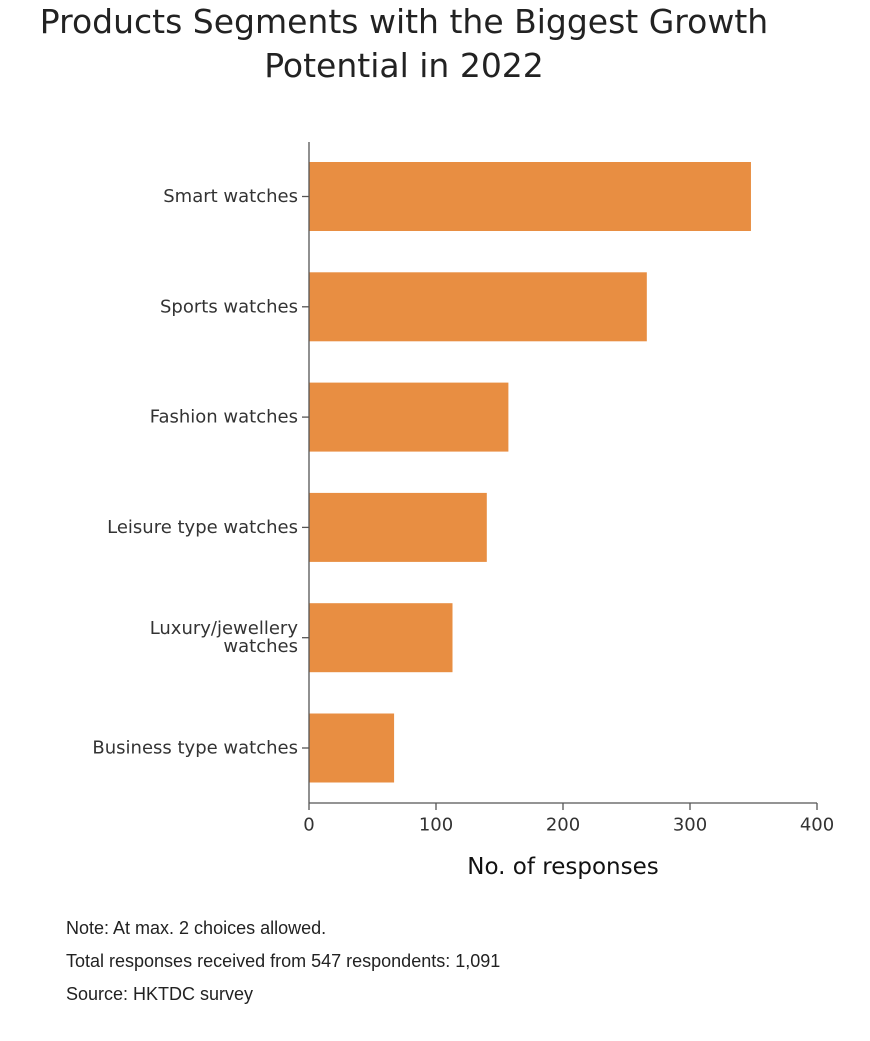  What do you see at coordinates (308, 825) in the screenshot?
I see `x-tick-label-0: 0` at bounding box center [308, 825].